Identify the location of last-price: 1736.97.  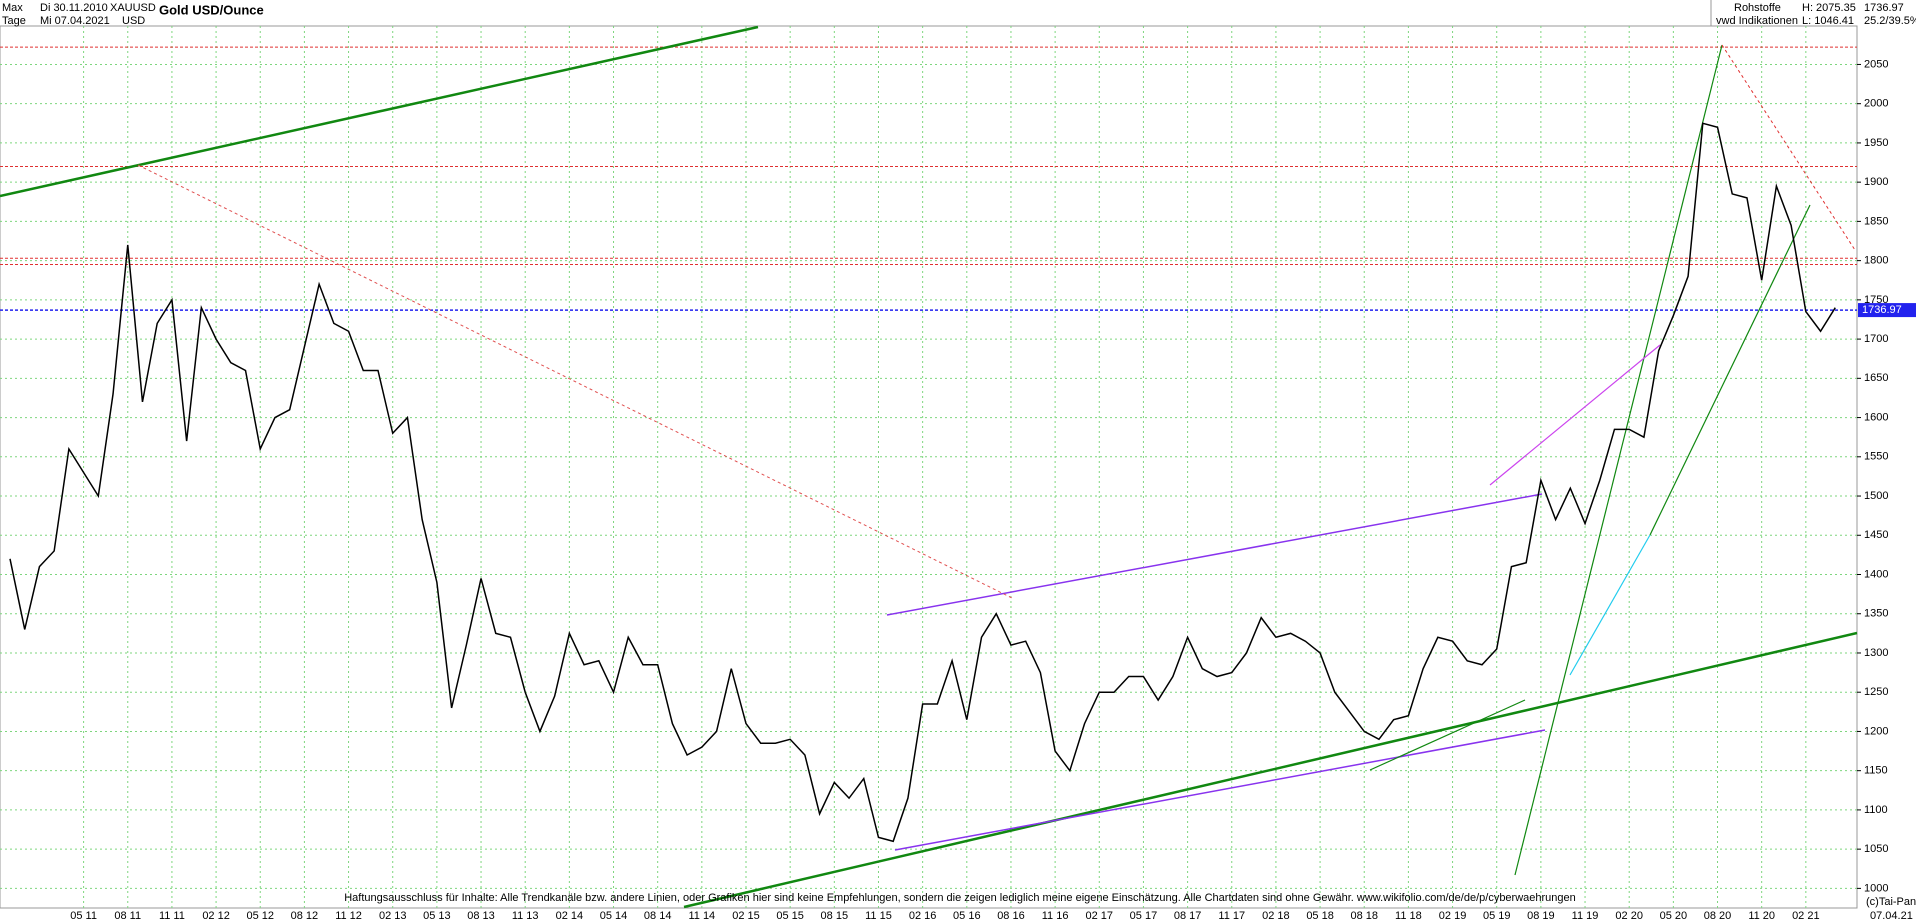
(1884, 8).